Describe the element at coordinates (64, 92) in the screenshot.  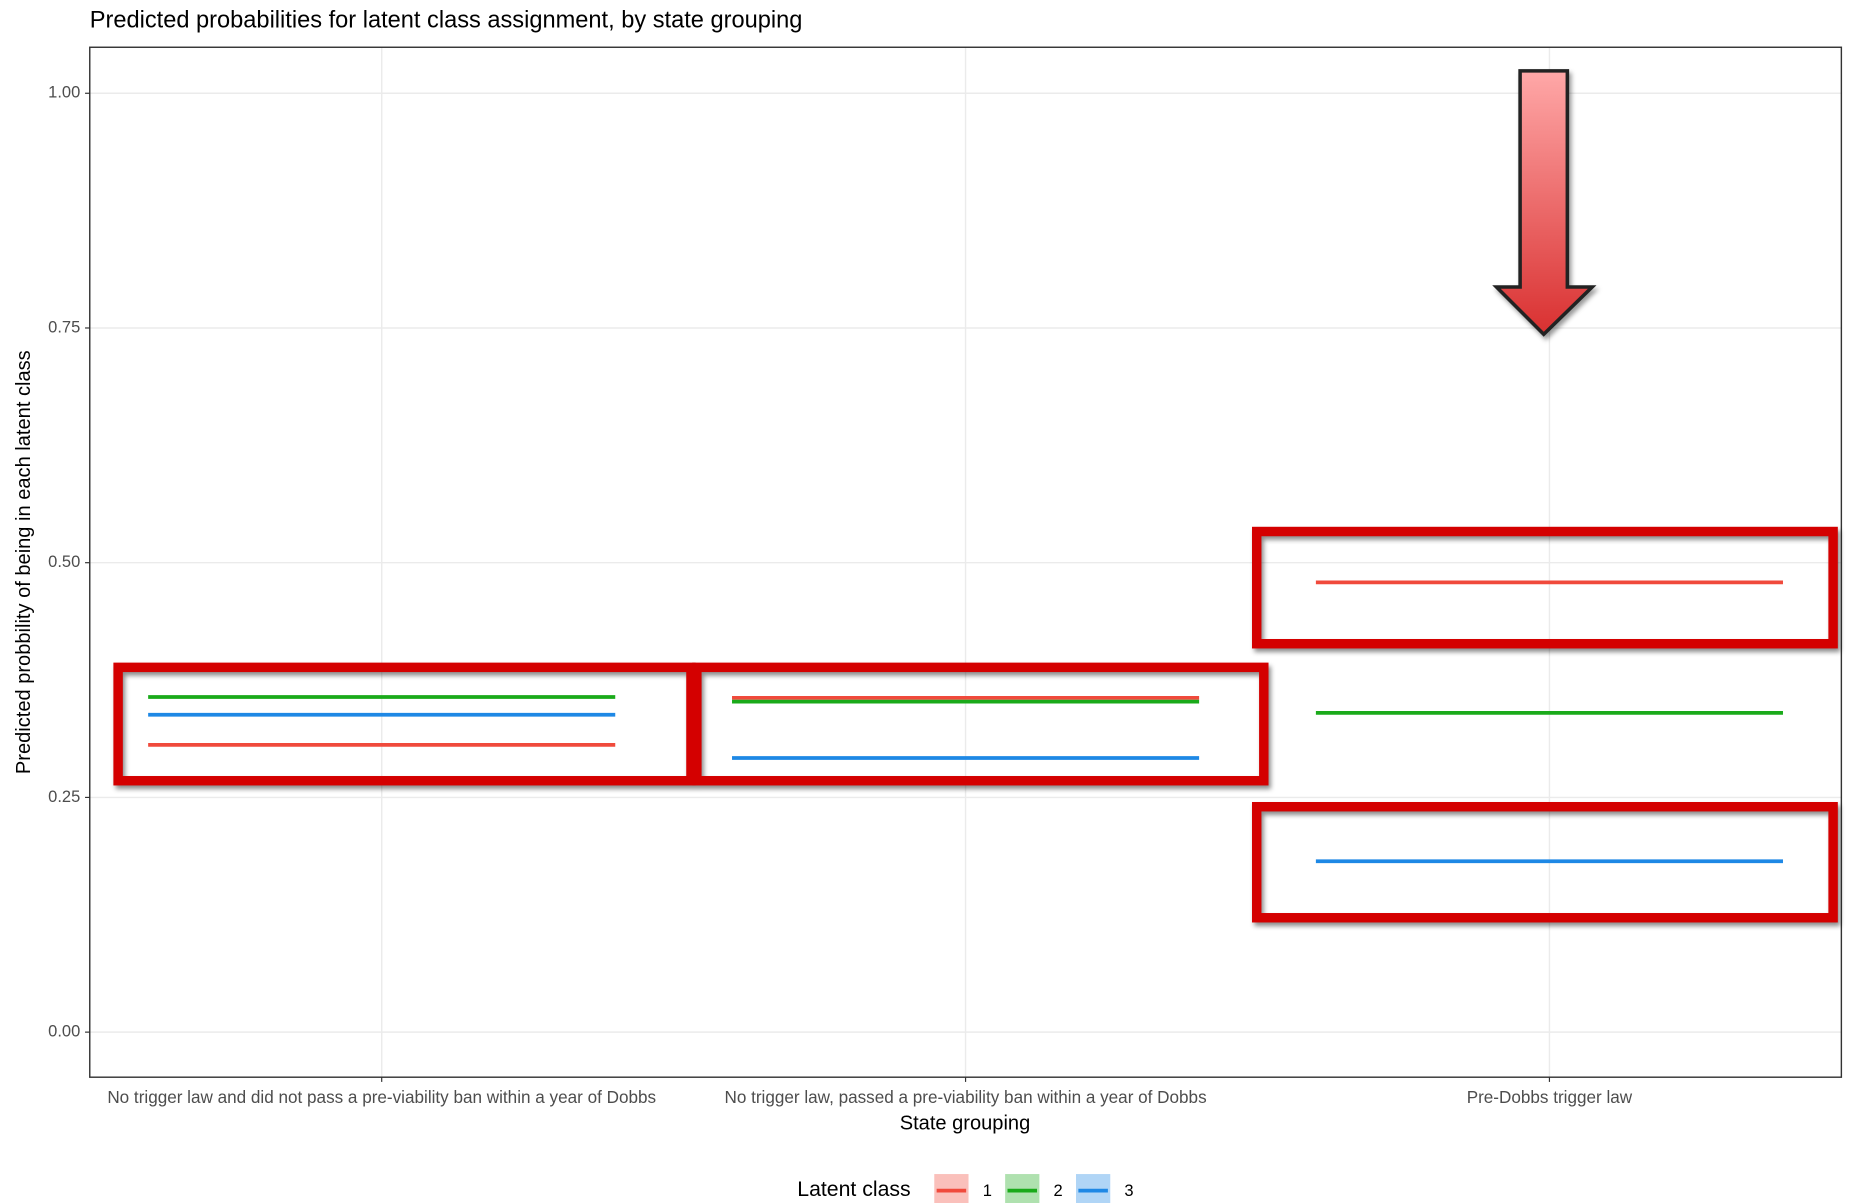
I see `y-tick-label: 1.00` at that location.